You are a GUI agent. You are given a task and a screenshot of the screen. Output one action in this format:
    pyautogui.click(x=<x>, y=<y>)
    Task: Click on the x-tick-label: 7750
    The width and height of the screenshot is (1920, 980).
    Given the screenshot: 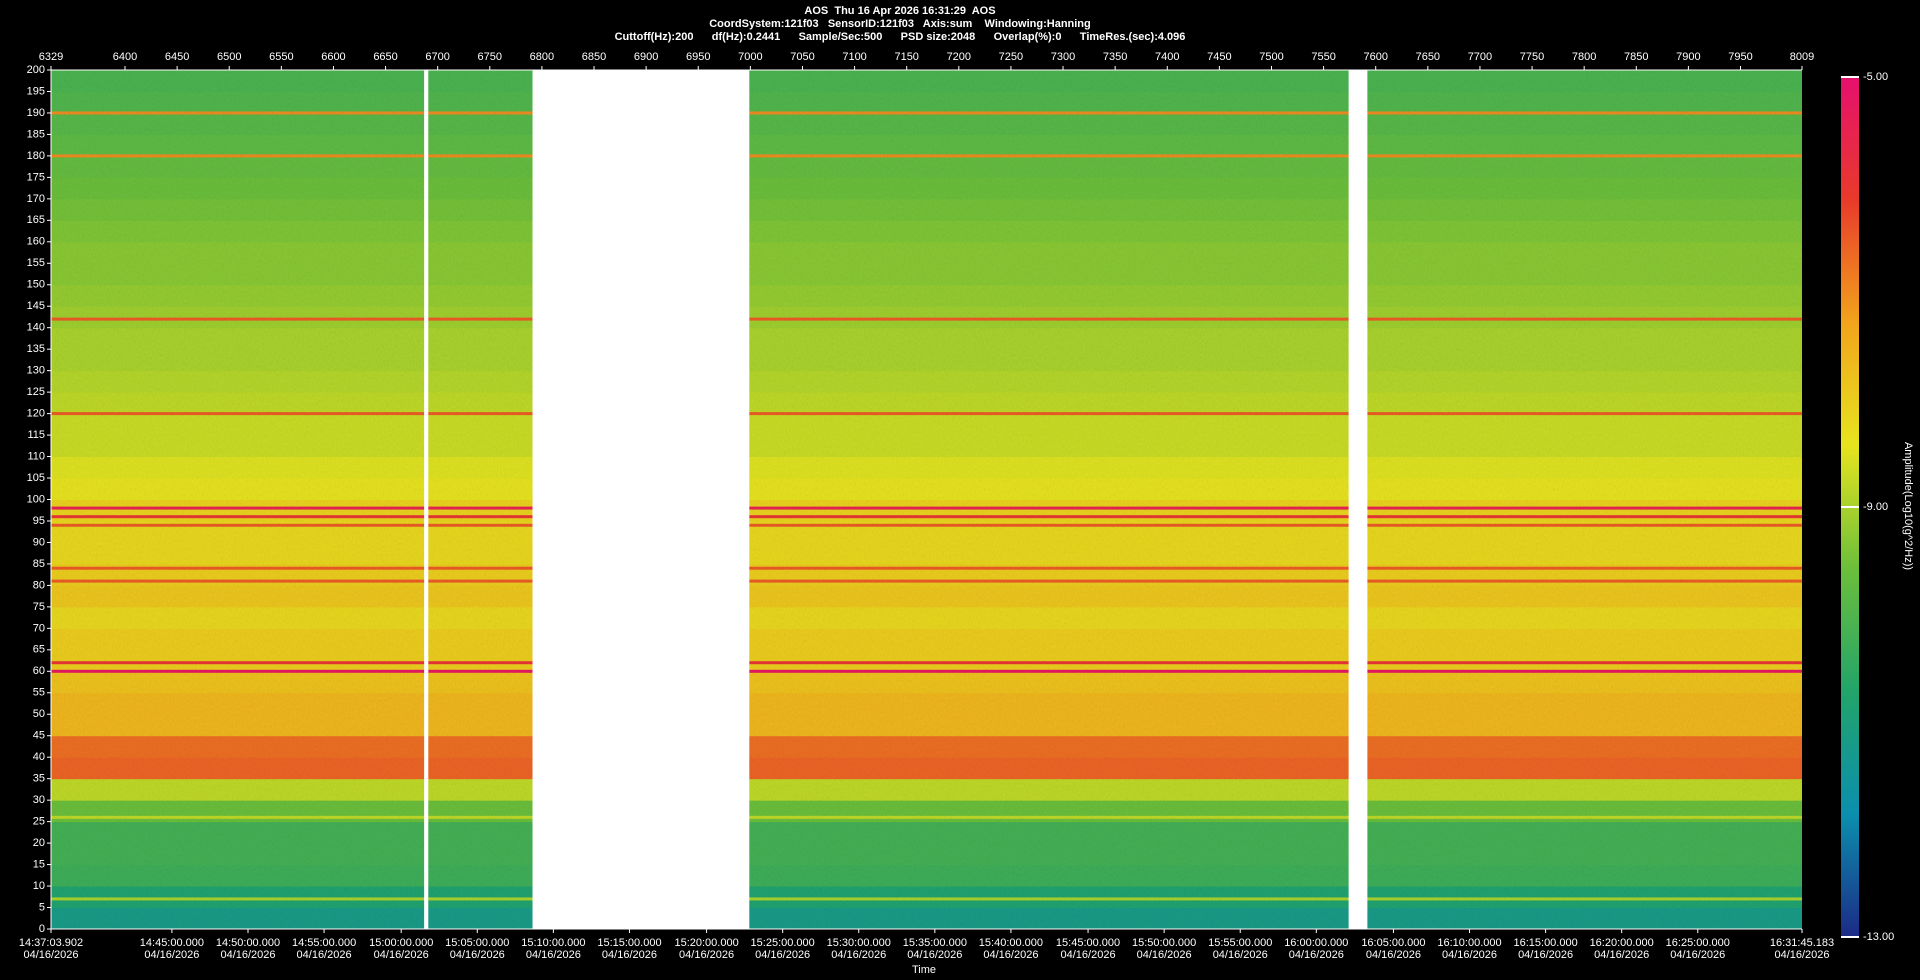 What is the action you would take?
    pyautogui.click(x=1532, y=57)
    